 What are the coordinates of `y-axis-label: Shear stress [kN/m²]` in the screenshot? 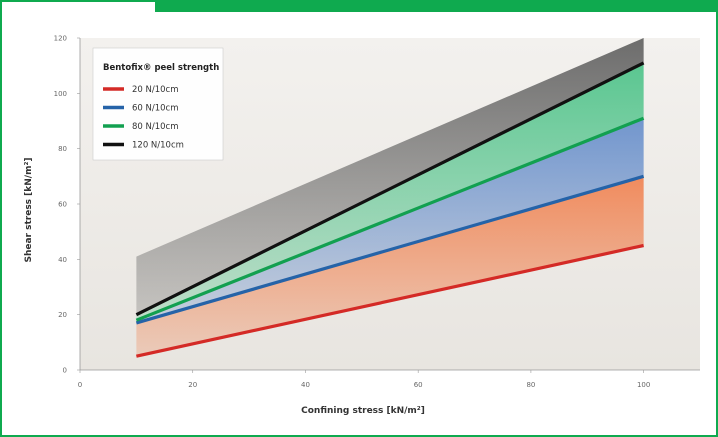 It's located at (29, 209).